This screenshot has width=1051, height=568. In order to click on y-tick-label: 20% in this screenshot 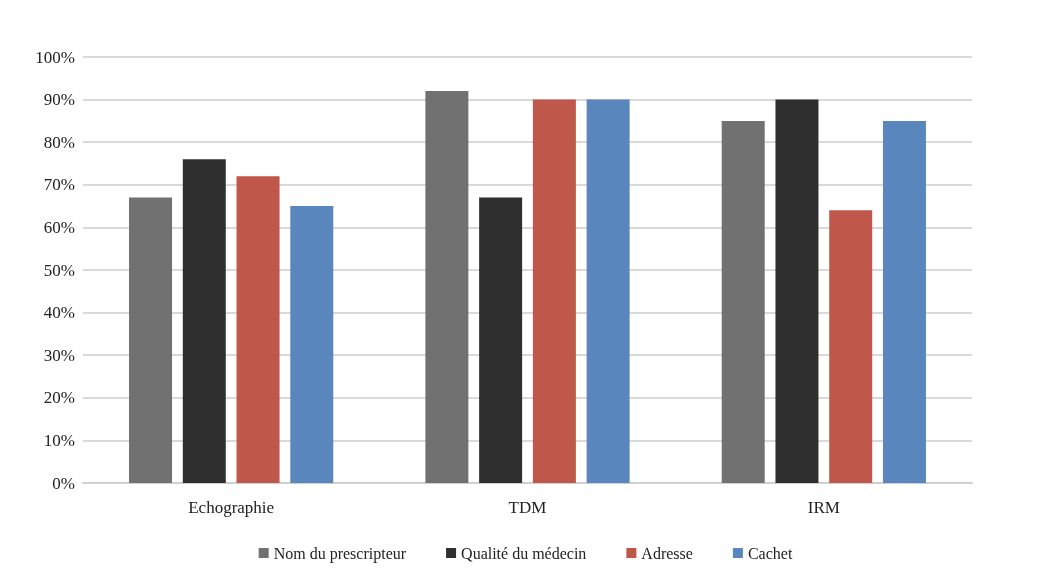, I will do `click(59, 398)`.